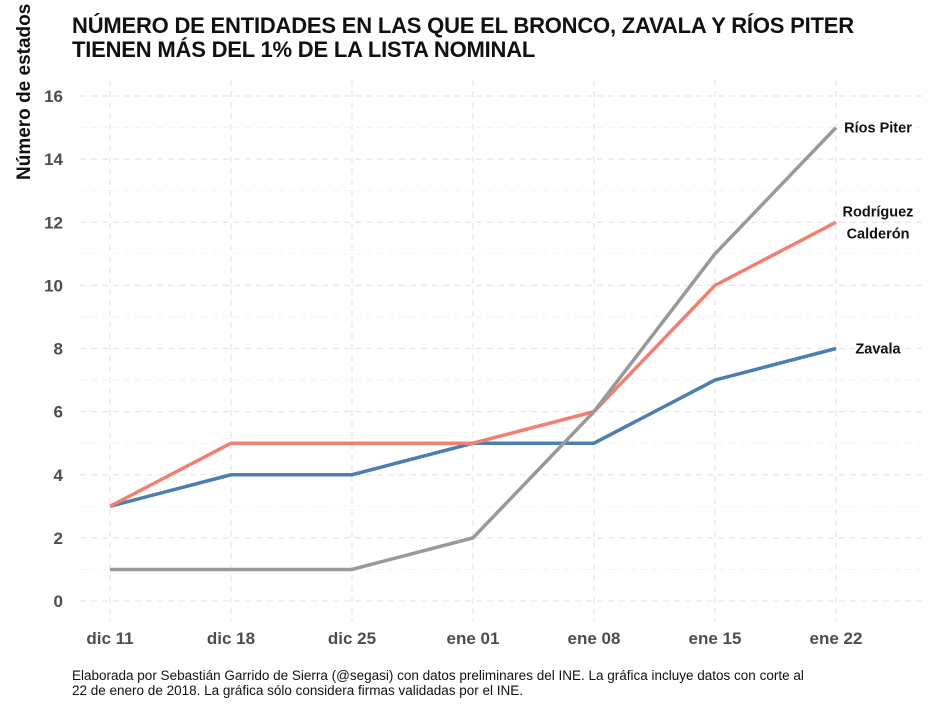 This screenshot has width=929, height=704. Describe the element at coordinates (53, 96) in the screenshot. I see `y-tick-label: 16` at that location.